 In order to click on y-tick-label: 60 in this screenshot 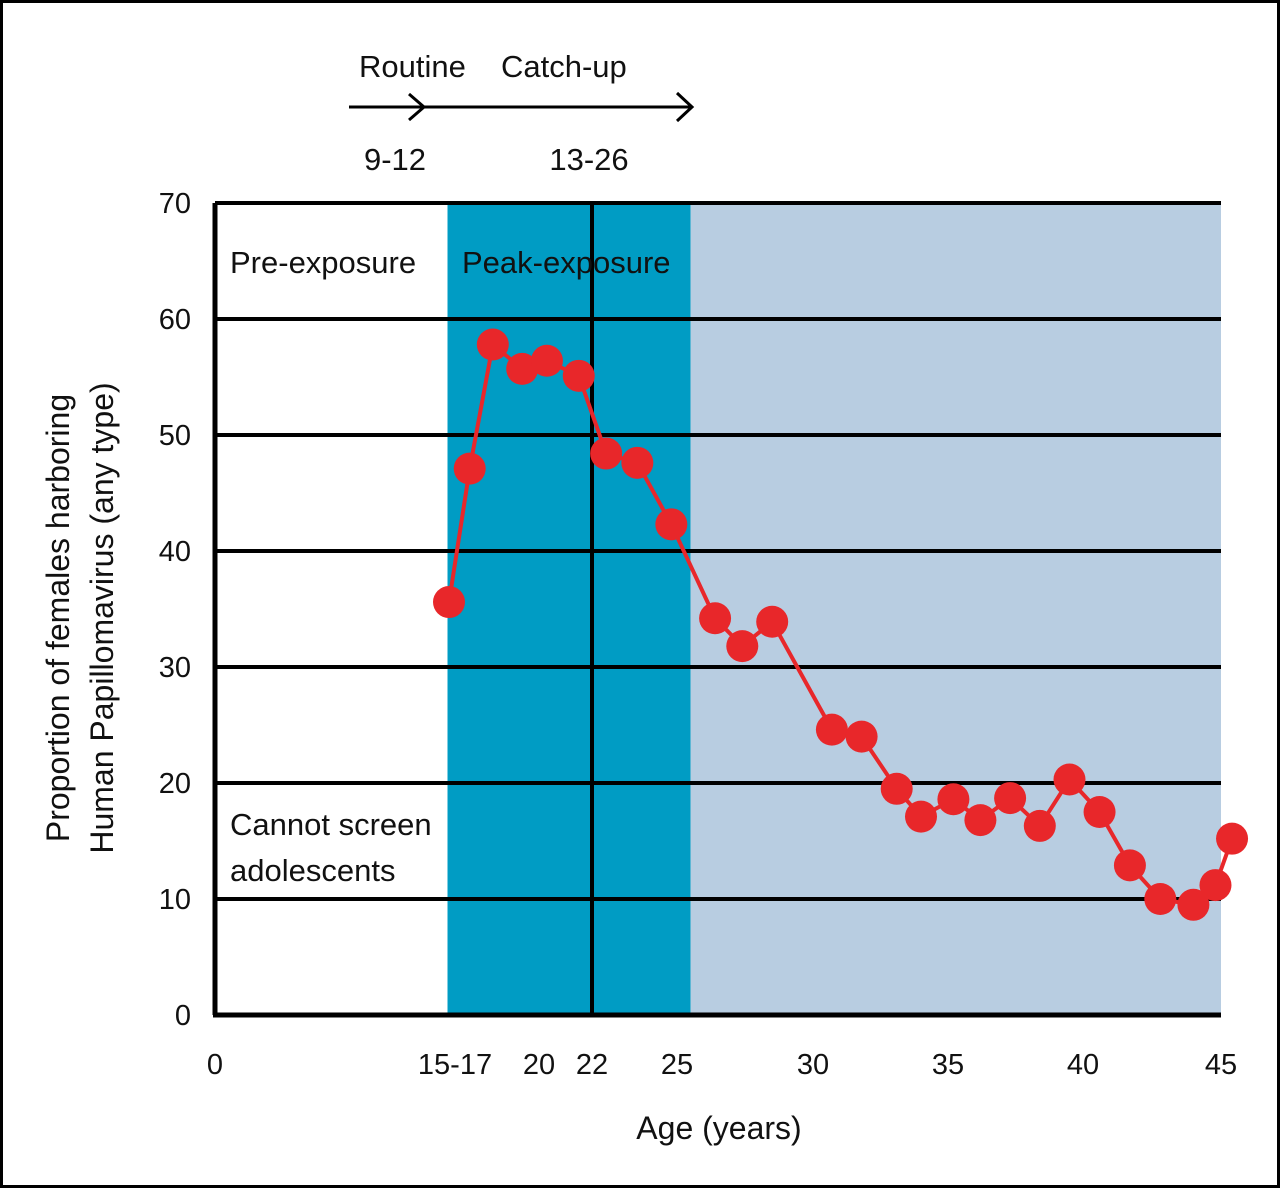, I will do `click(175, 320)`.